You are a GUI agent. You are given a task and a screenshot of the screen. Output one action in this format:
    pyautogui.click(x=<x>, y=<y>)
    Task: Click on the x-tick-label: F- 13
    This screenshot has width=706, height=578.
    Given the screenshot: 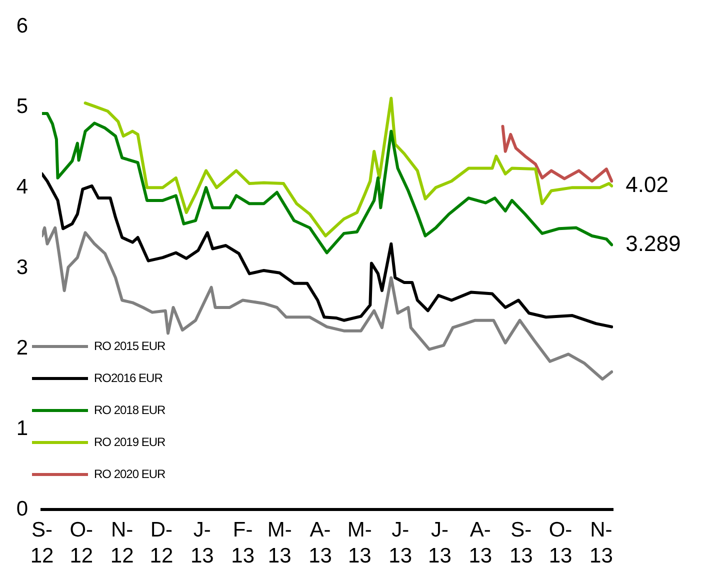 What is the action you would take?
    pyautogui.click(x=243, y=543)
    